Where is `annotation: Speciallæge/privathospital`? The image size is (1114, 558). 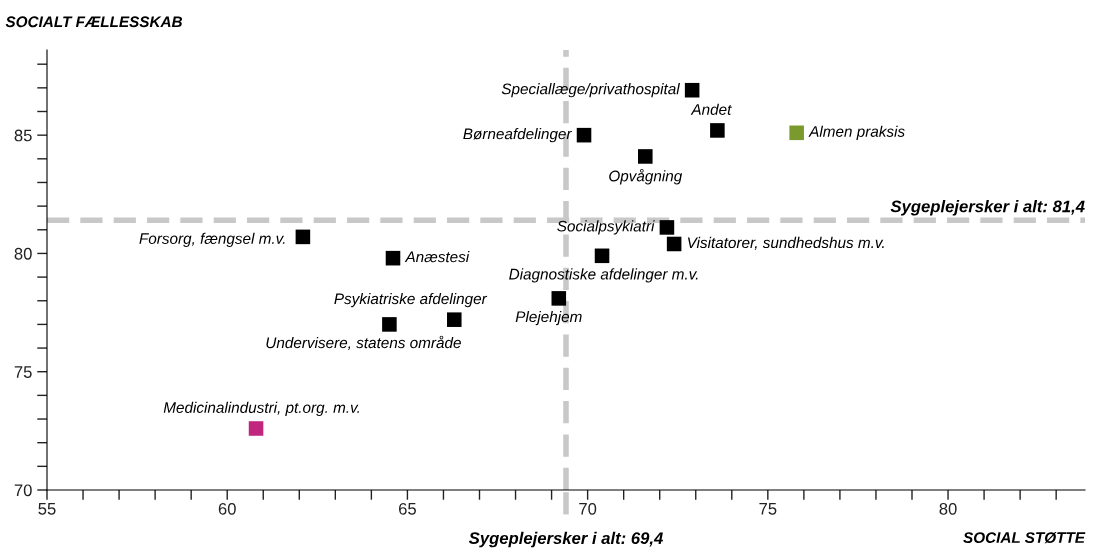
annotation: Speciallæge/privathospital is located at coordinates (590, 90).